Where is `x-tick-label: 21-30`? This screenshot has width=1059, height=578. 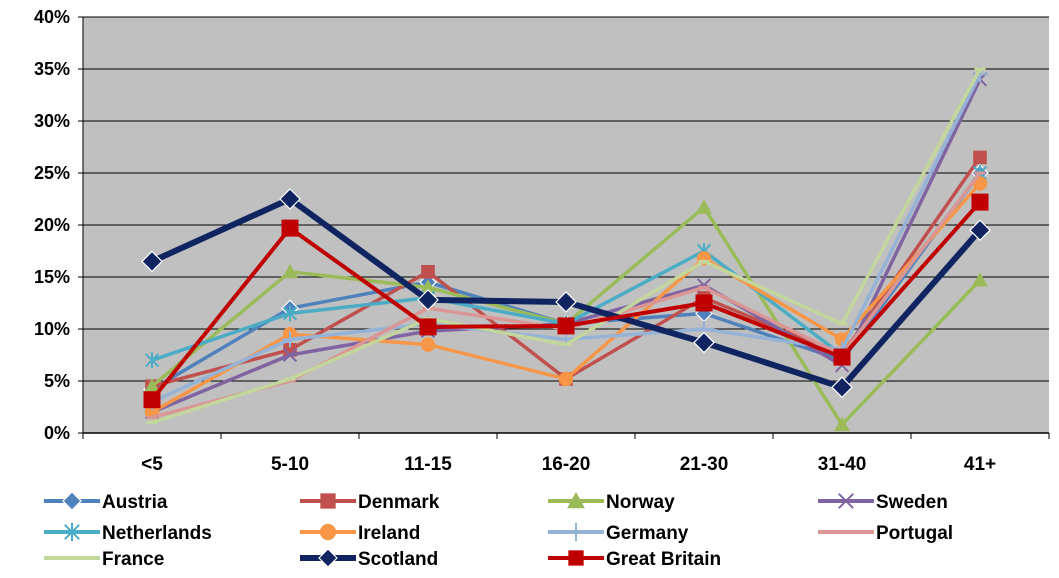
x-tick-label: 21-30 is located at coordinates (704, 464).